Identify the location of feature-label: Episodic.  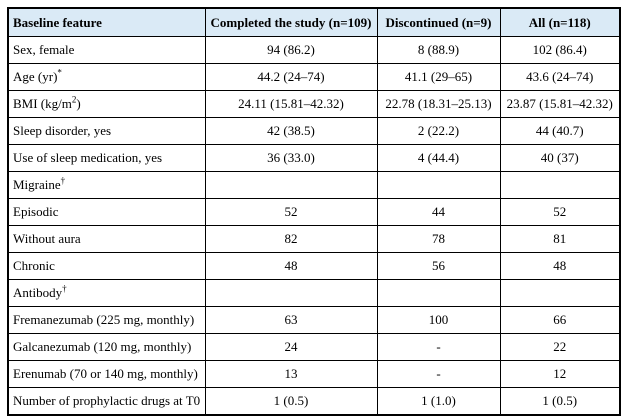
(36, 211).